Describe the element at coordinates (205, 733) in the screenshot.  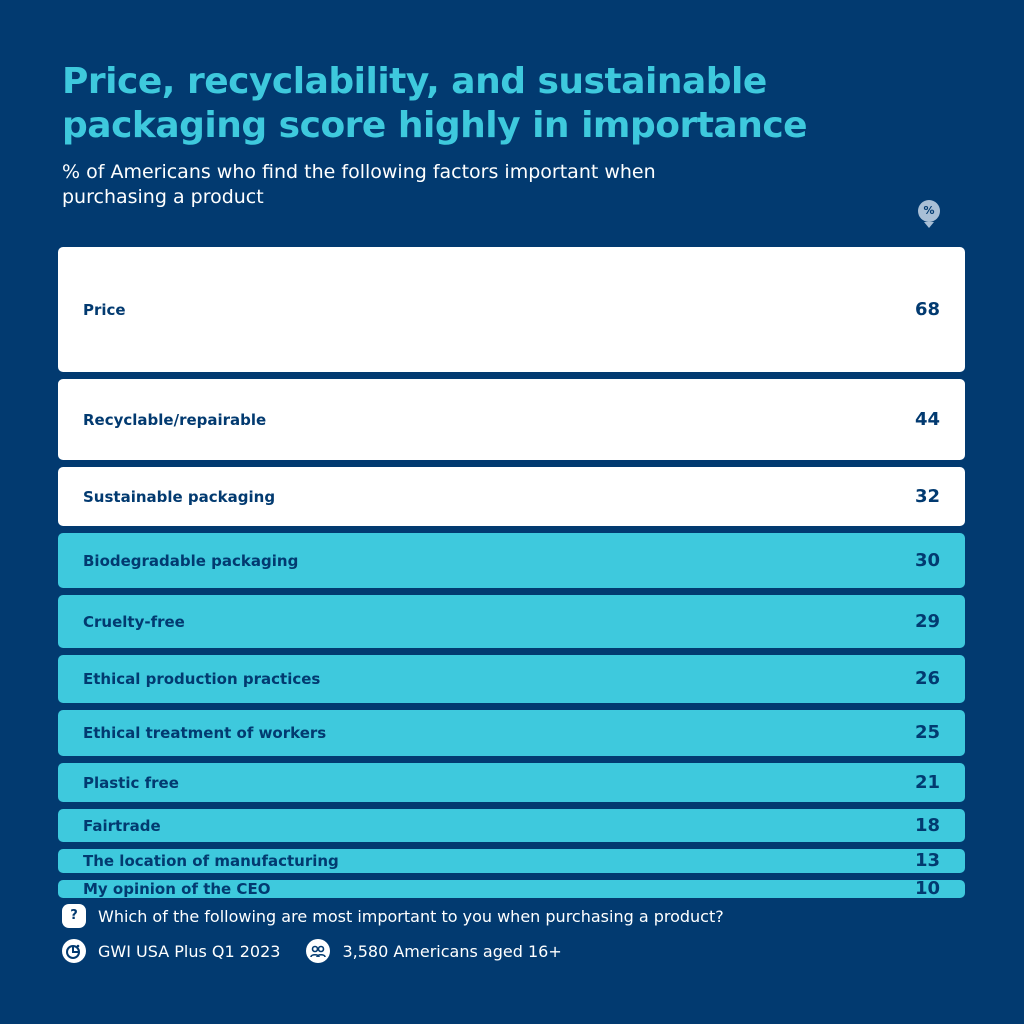
I see `bar-label: Ethical treatment of workers` at that location.